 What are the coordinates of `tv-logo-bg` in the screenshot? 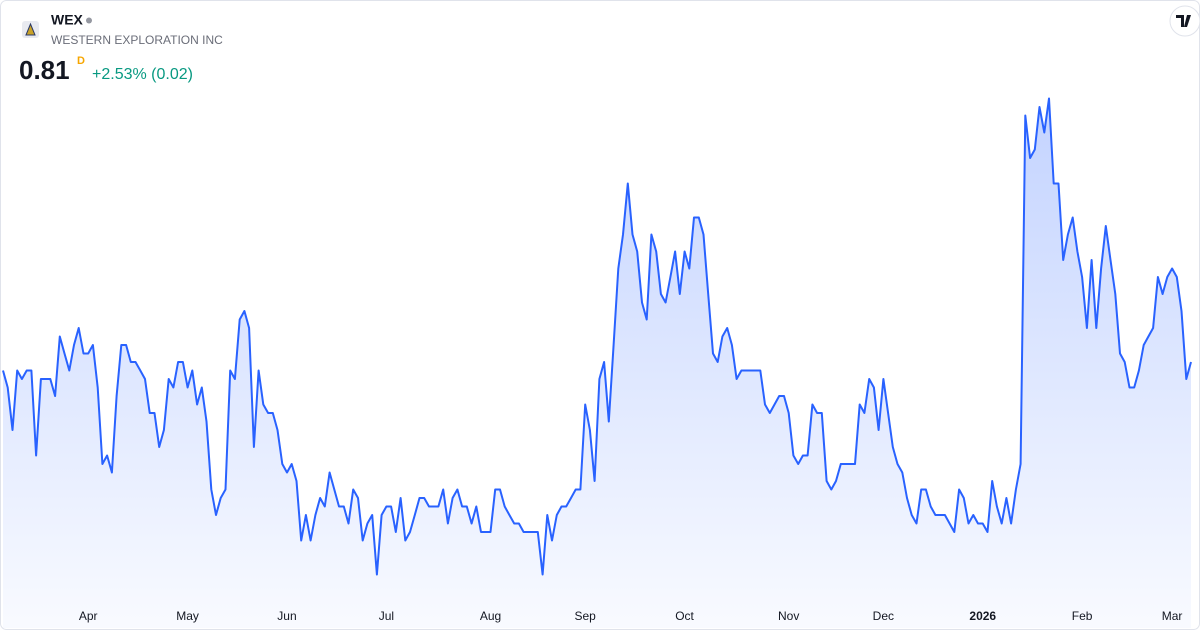 It's located at (1184, 21).